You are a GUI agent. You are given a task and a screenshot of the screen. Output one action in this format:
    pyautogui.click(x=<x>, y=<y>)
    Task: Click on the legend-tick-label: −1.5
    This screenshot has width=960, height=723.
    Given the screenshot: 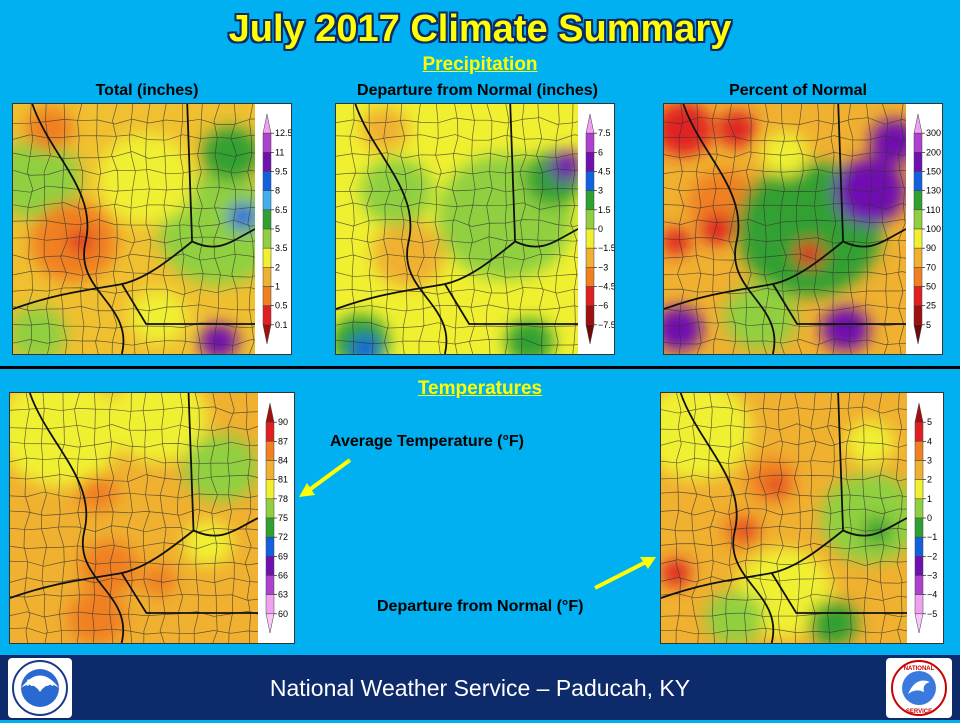 What is the action you would take?
    pyautogui.click(x=606, y=248)
    